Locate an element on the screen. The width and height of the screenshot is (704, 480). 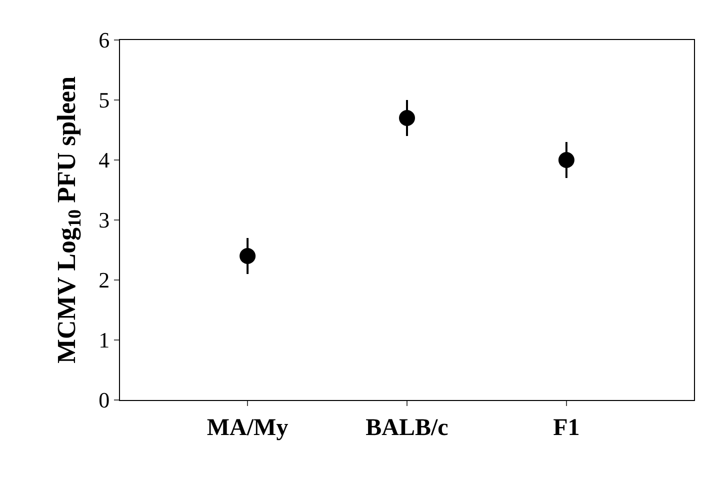
y-tick-label: 1 is located at coordinates (104, 340).